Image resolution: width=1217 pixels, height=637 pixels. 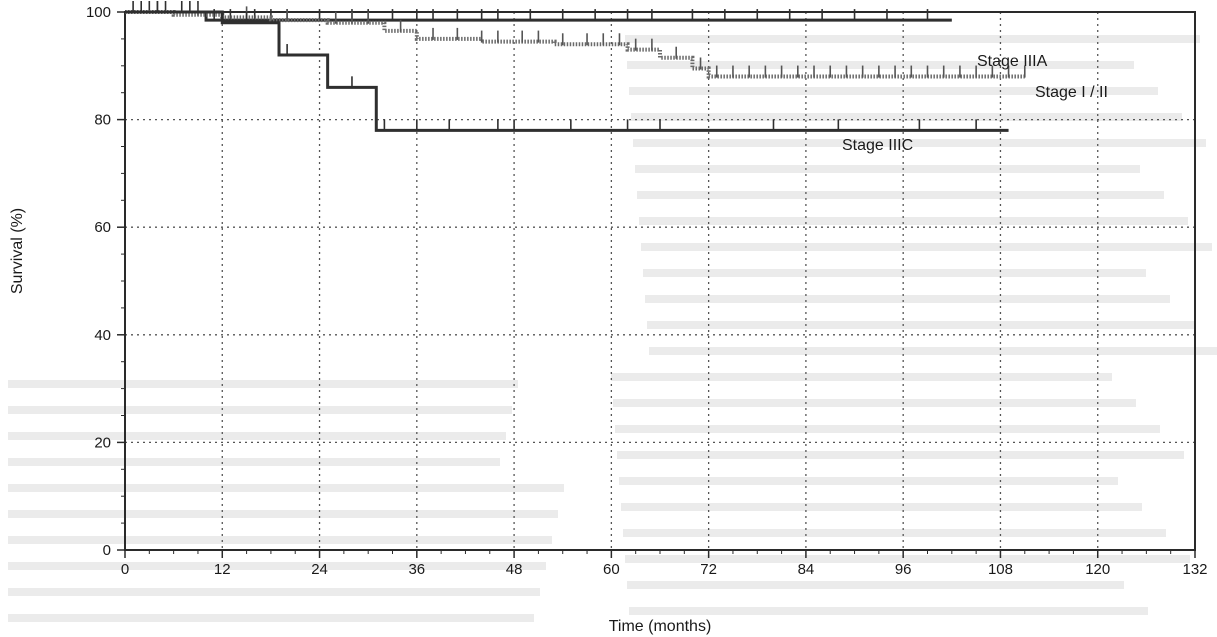 What do you see at coordinates (1097, 569) in the screenshot?
I see `x-tick-label: 120` at bounding box center [1097, 569].